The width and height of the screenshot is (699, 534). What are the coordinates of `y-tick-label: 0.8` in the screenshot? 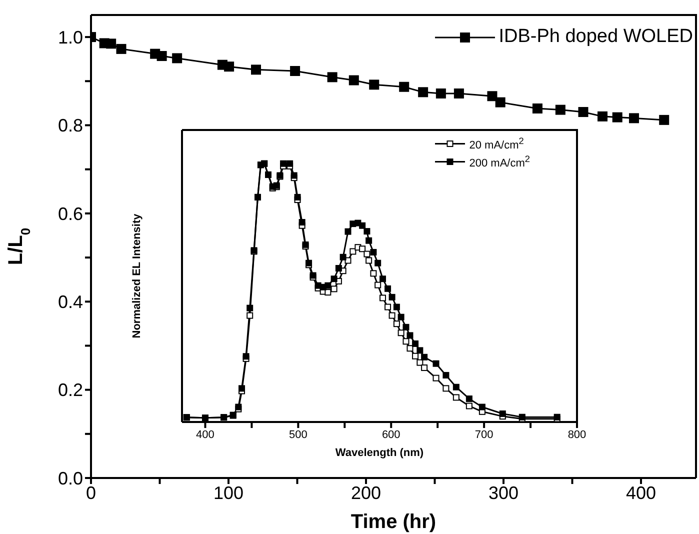 It's located at (70, 126).